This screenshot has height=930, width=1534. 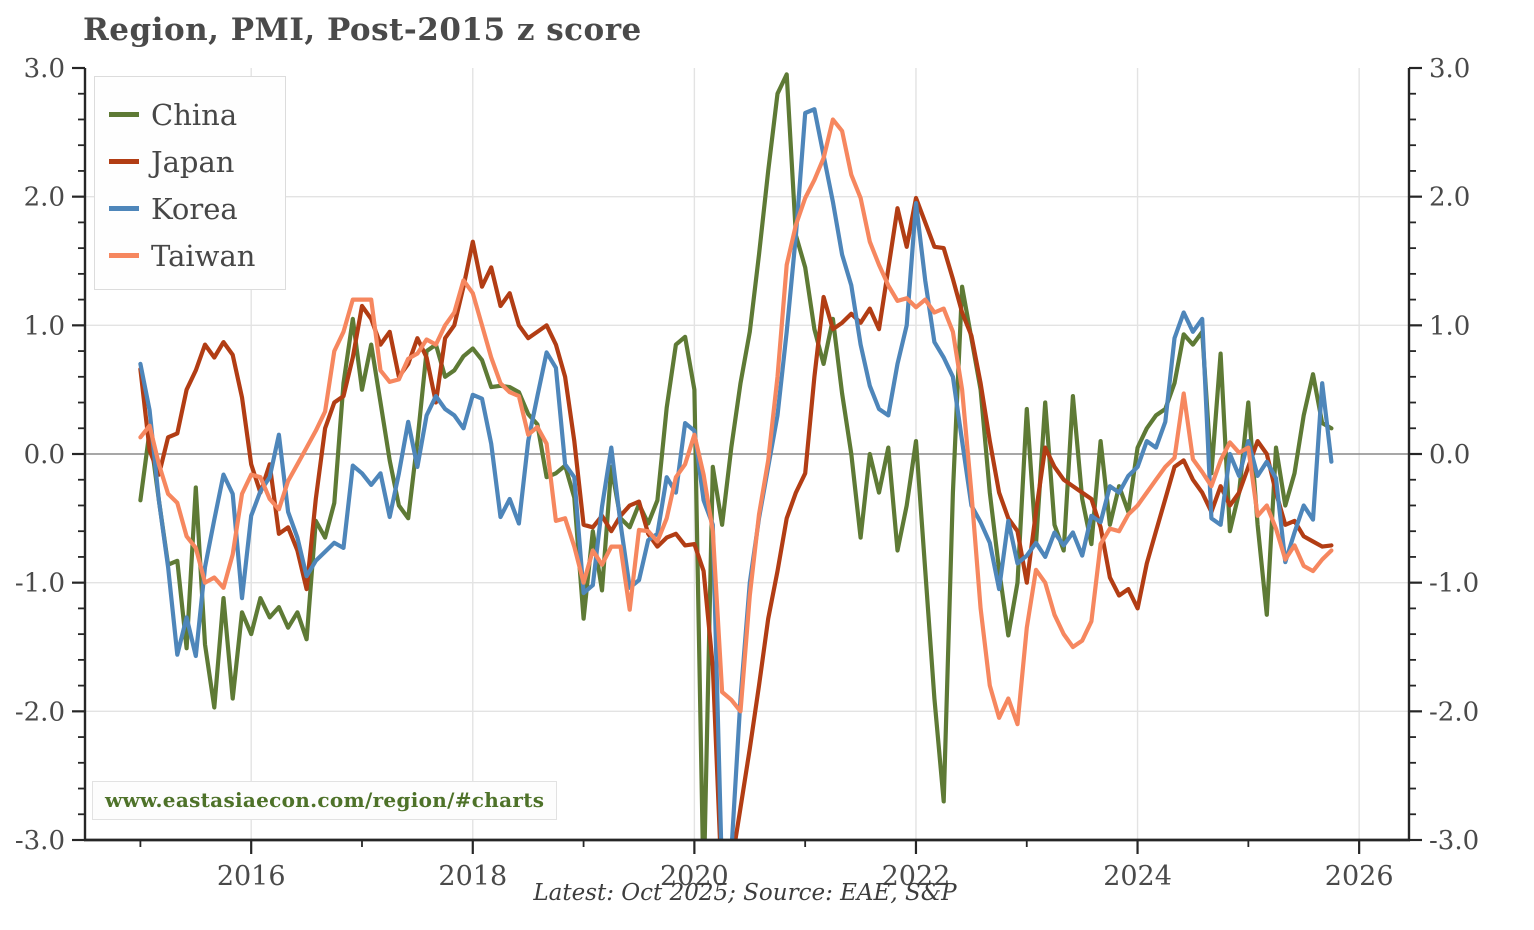 I want to click on legend-label: China, so click(x=194, y=114).